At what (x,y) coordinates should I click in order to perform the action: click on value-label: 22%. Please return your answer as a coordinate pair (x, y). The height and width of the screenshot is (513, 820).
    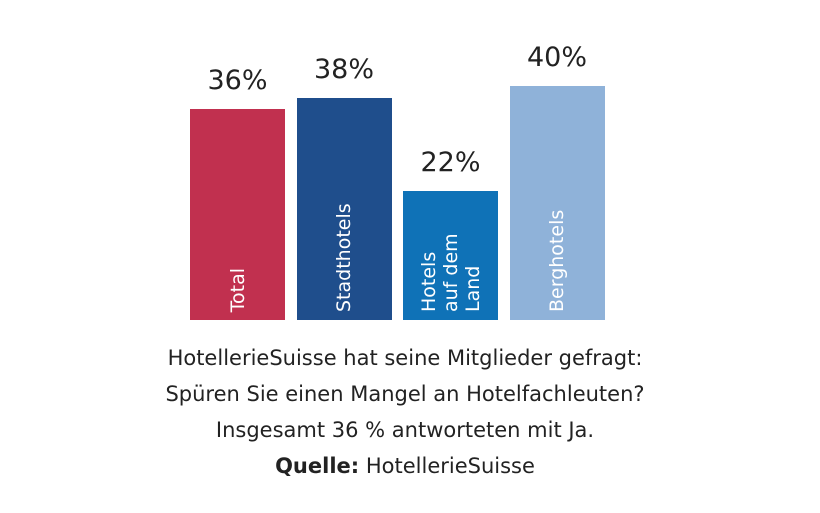
    Looking at the image, I should click on (450, 163).